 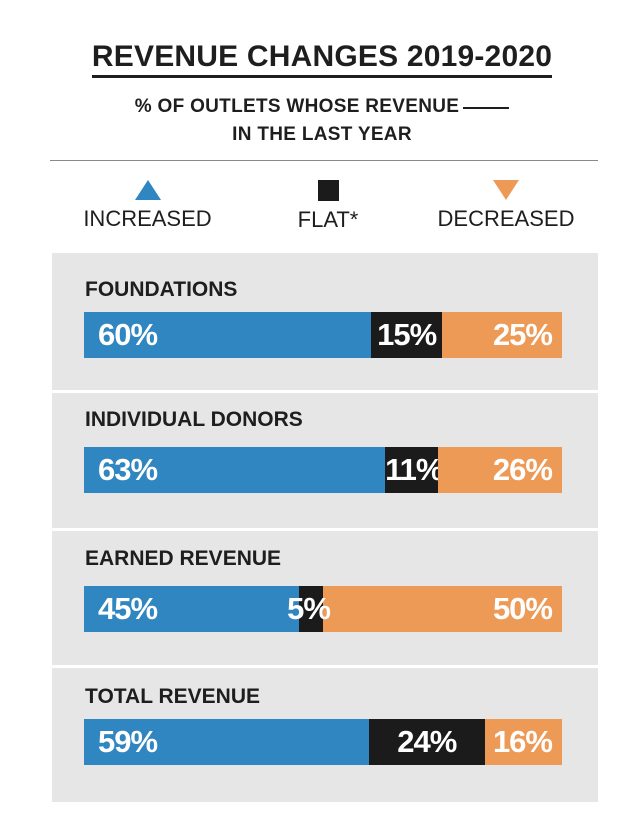 What do you see at coordinates (297, 106) in the screenshot?
I see `subtitle-line-1: % OF OUTLETS WHOSE REVENUE` at bounding box center [297, 106].